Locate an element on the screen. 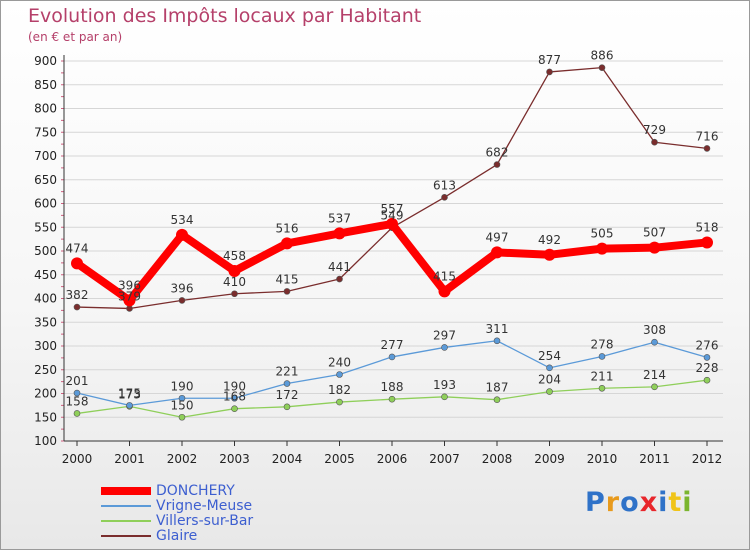 This screenshot has width=750, height=550. data-label-vrigne-meuse: 276 is located at coordinates (707, 345).